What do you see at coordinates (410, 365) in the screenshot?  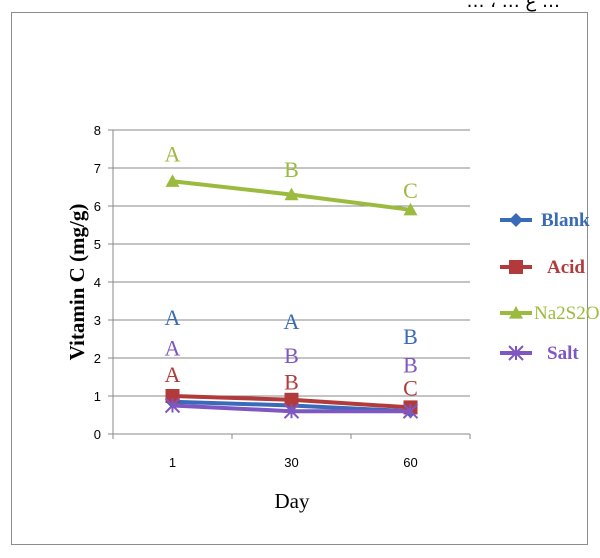 I see `letter-salt-60: B` at bounding box center [410, 365].